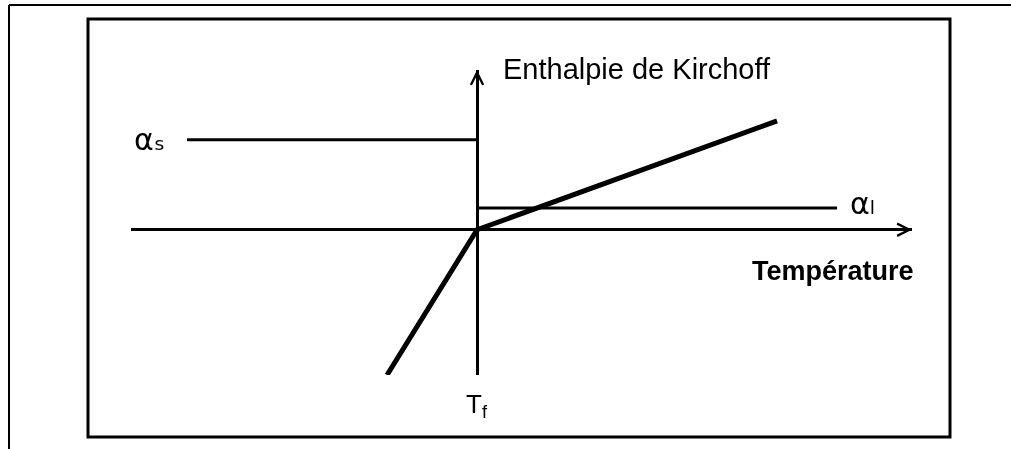 This screenshot has height=449, width=1011. I want to click on series-label: αₗ, so click(862, 203).